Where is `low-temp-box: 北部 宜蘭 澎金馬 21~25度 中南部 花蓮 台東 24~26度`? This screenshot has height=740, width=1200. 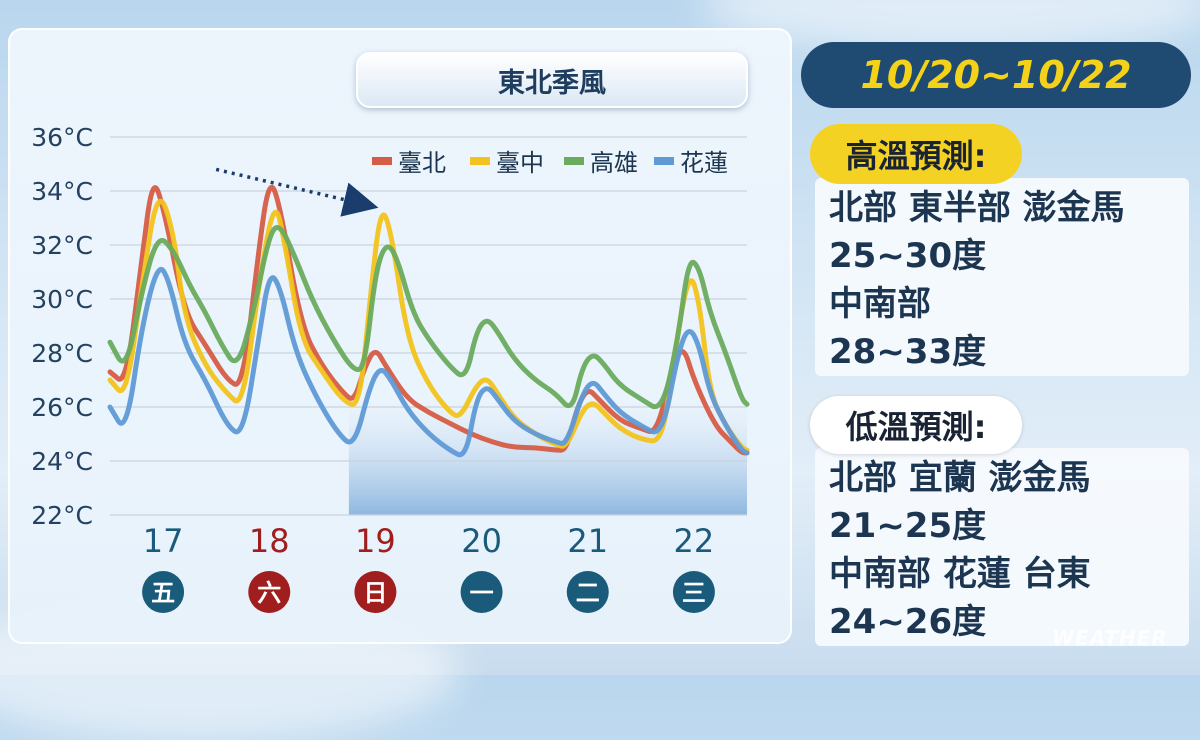 low-temp-box: 北部 宜蘭 澎金馬 21~25度 中南部 花蓮 台東 24~26度 is located at coordinates (1002, 547).